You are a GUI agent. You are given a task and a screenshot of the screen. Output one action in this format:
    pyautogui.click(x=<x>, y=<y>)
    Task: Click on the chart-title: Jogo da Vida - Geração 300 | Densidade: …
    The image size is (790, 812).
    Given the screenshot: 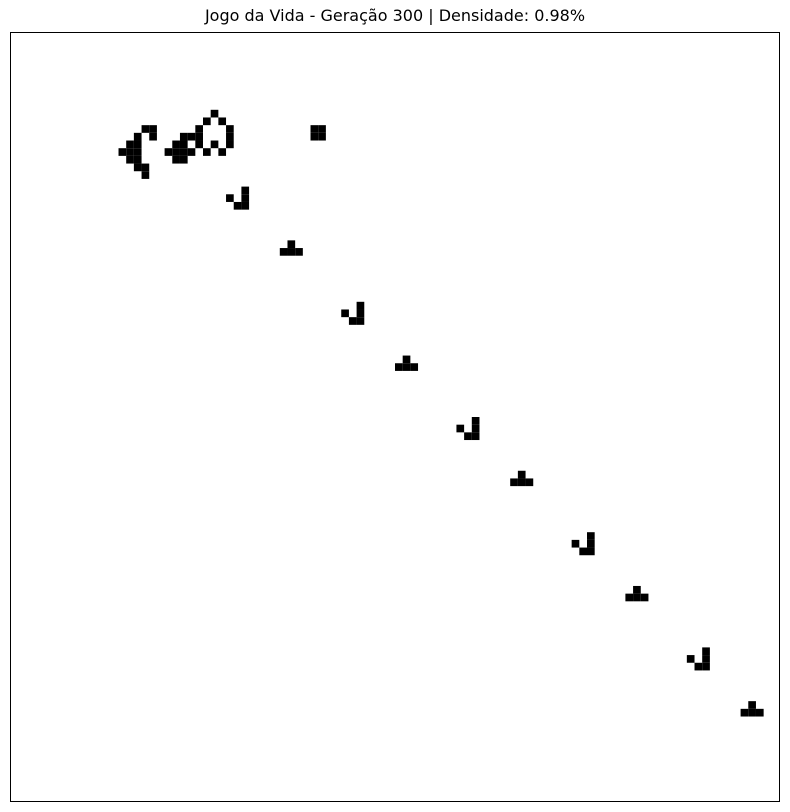 What is the action you would take?
    pyautogui.click(x=395, y=15)
    